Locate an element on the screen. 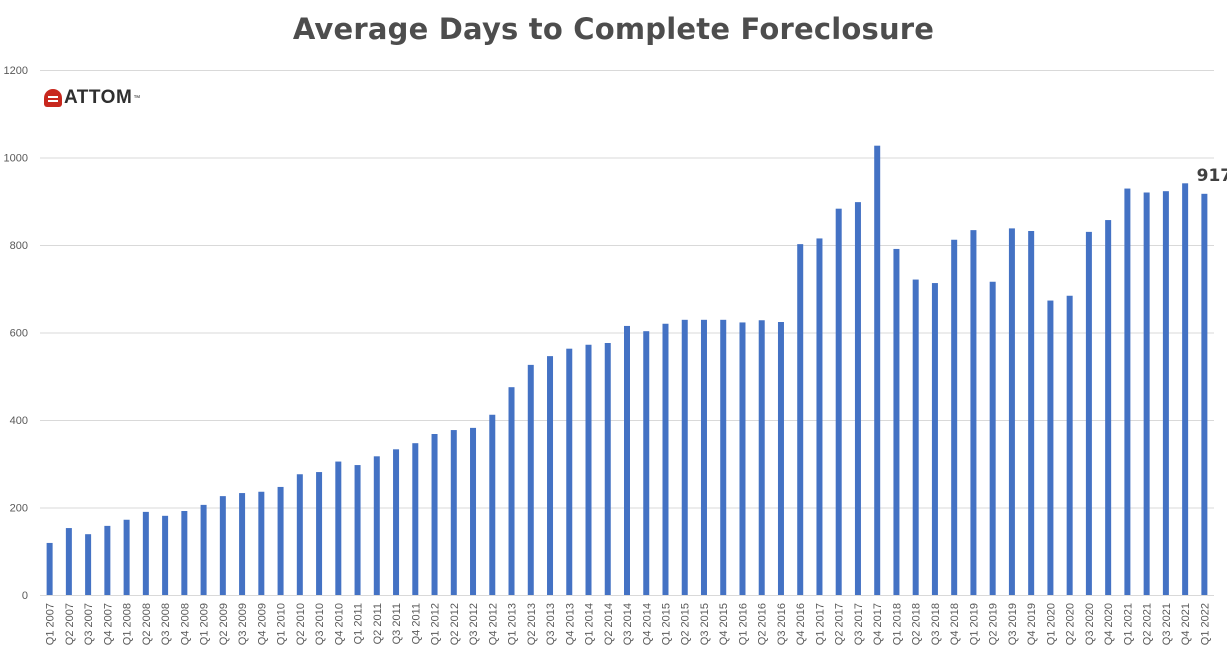  x-tick-label: Q4 2012 is located at coordinates (493, 624).